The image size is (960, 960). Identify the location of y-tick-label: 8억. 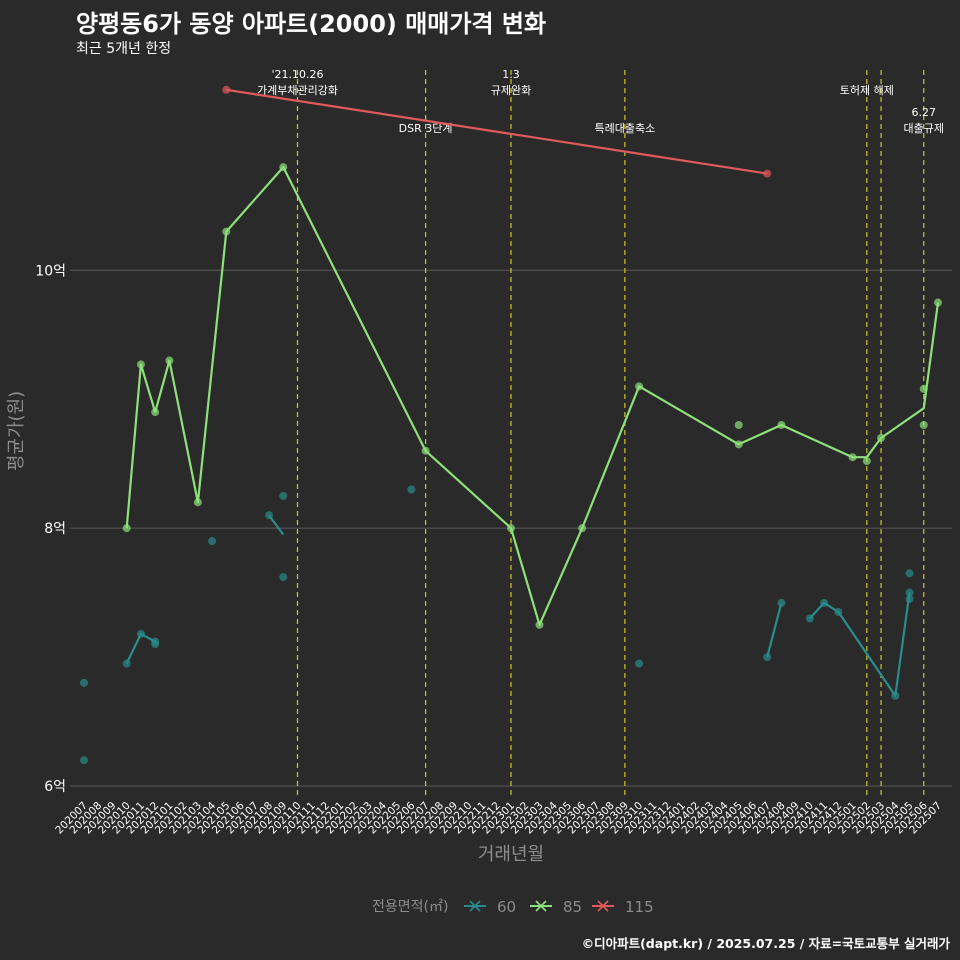
(55, 529).